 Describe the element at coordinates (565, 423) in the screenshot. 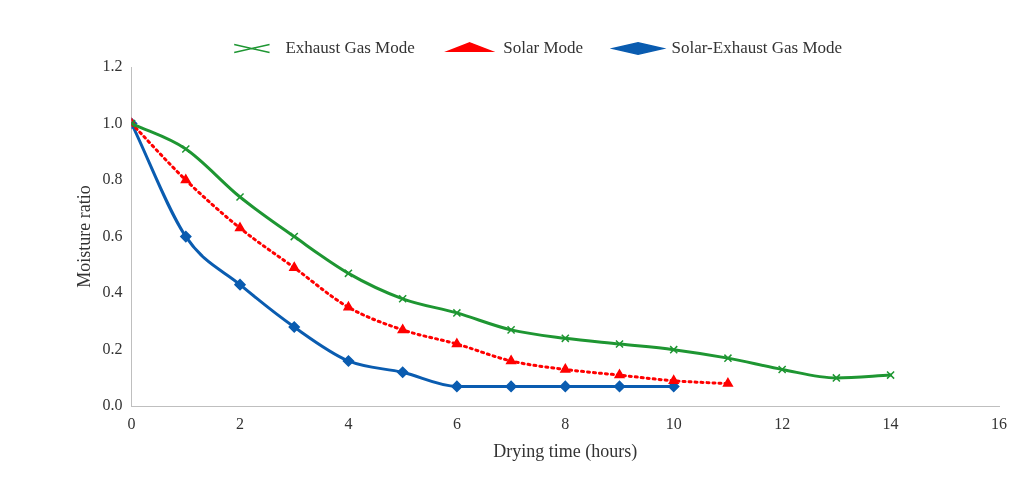

I see `x-tick-label: 8` at that location.